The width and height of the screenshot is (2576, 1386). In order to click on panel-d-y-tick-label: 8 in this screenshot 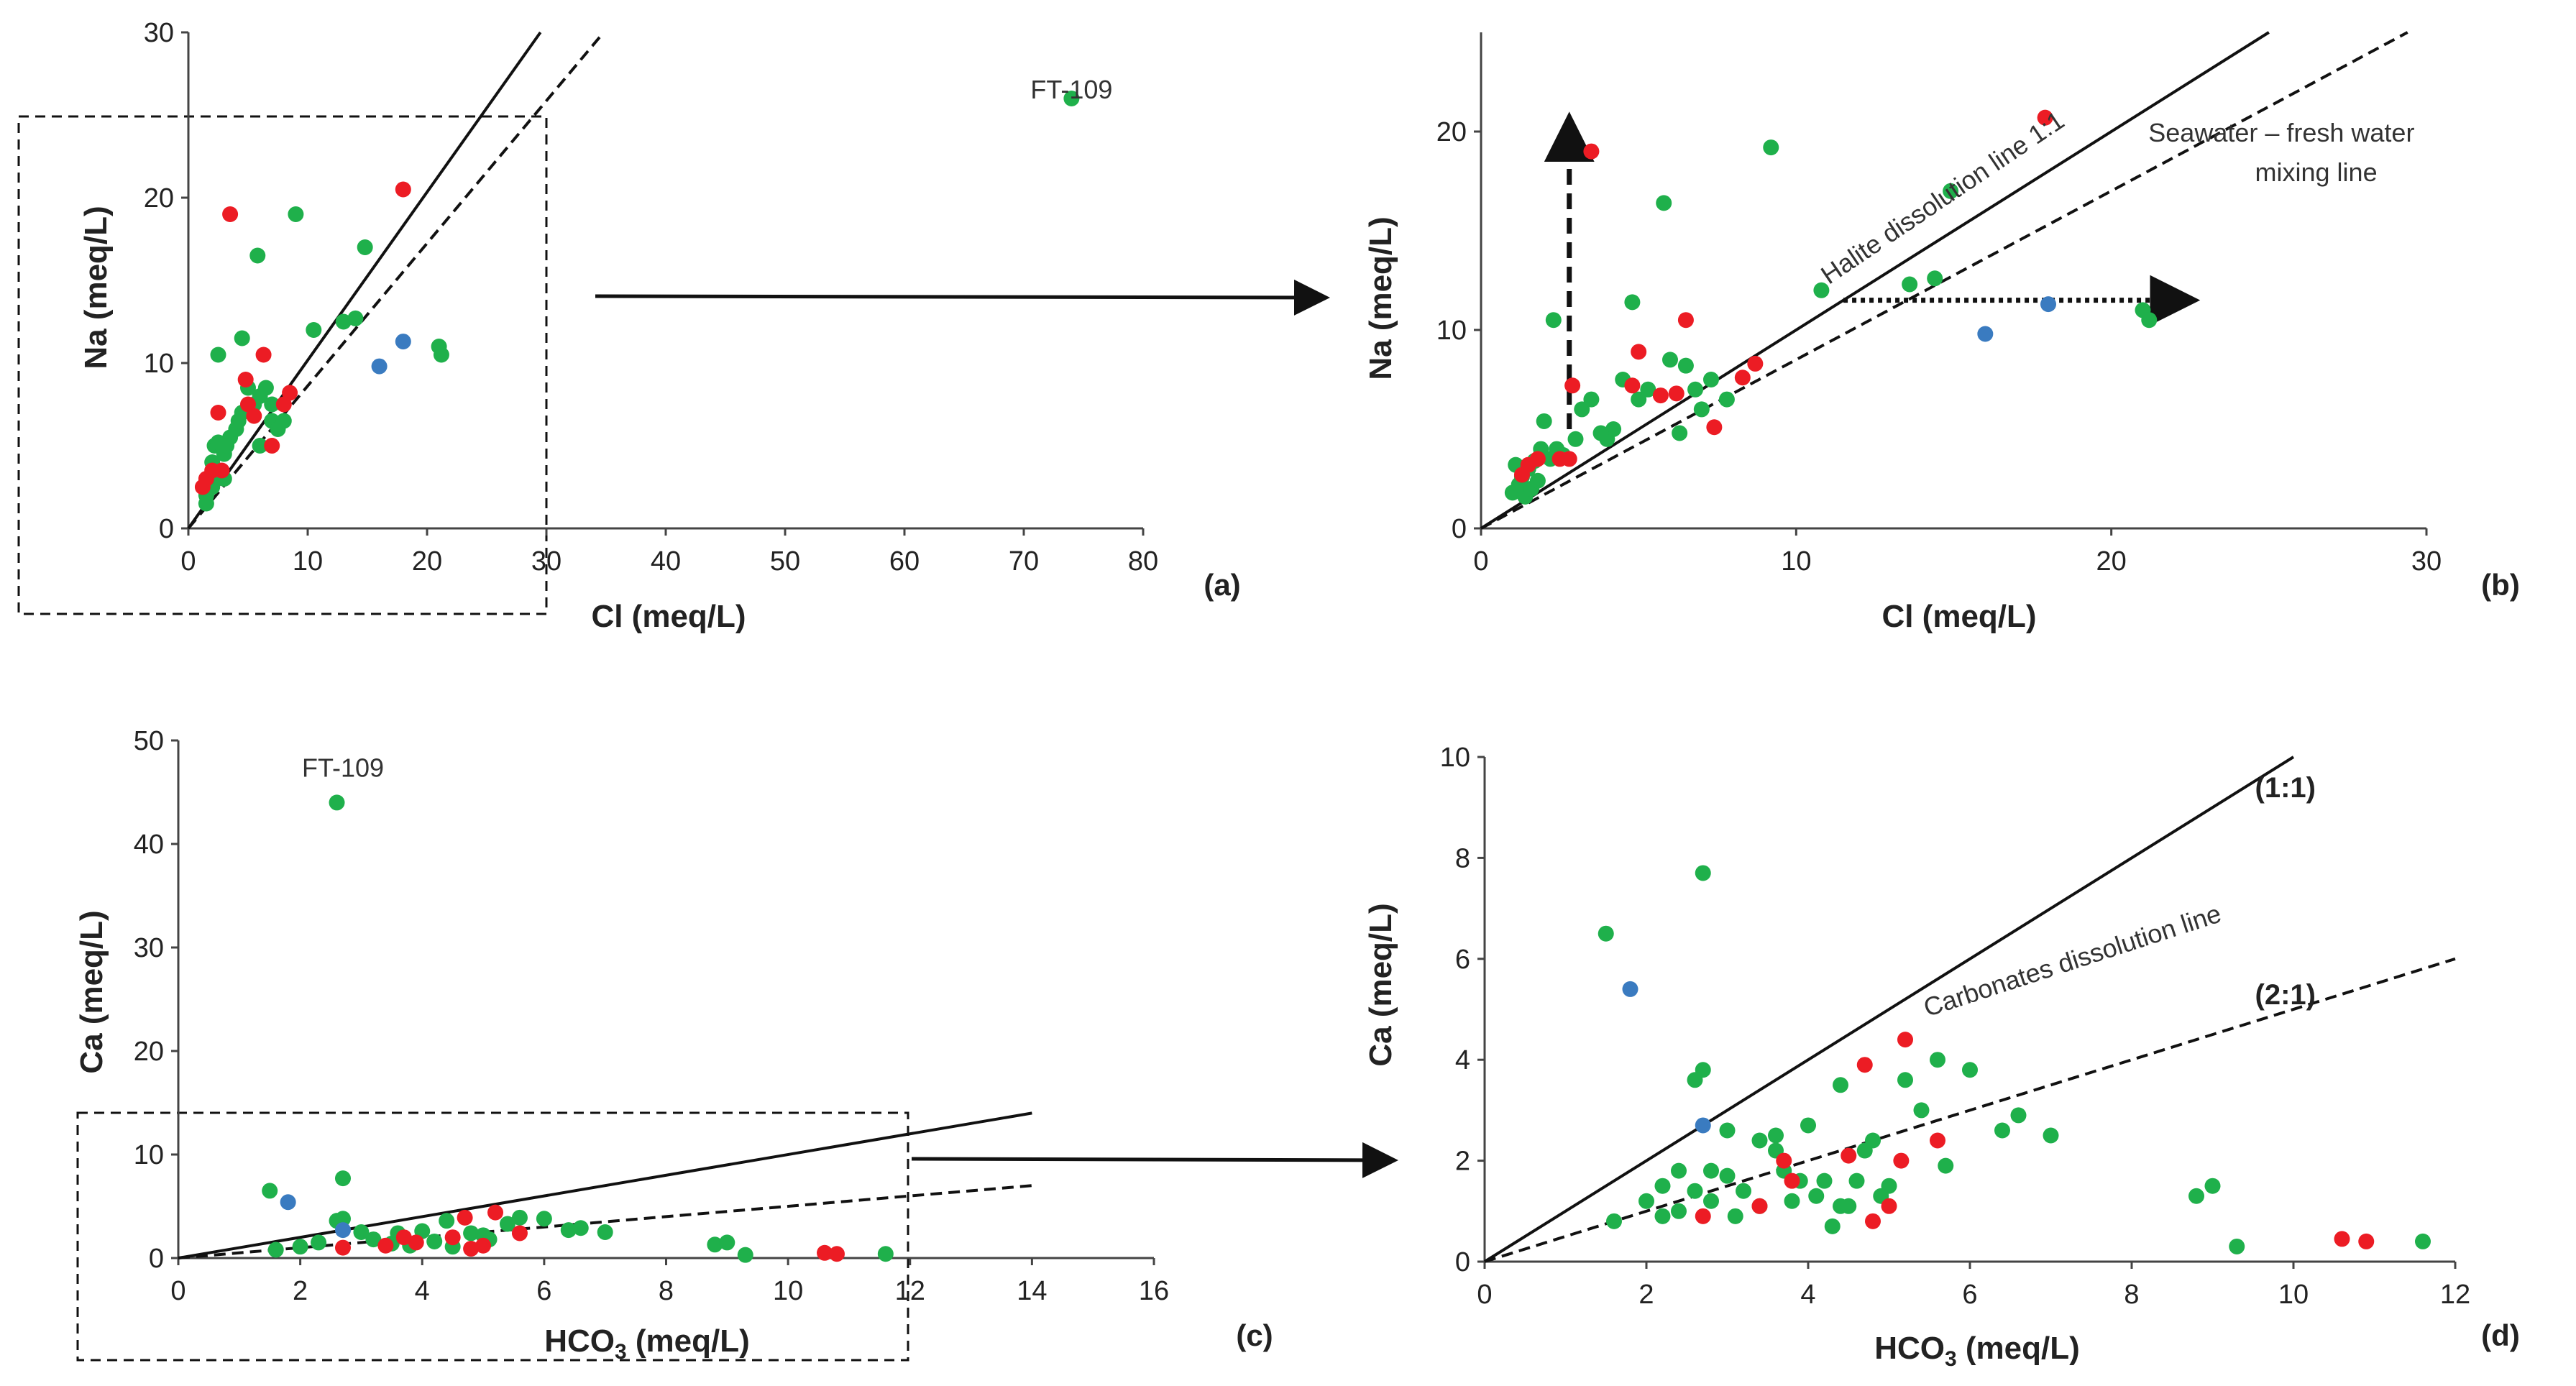, I will do `click(1462, 858)`.